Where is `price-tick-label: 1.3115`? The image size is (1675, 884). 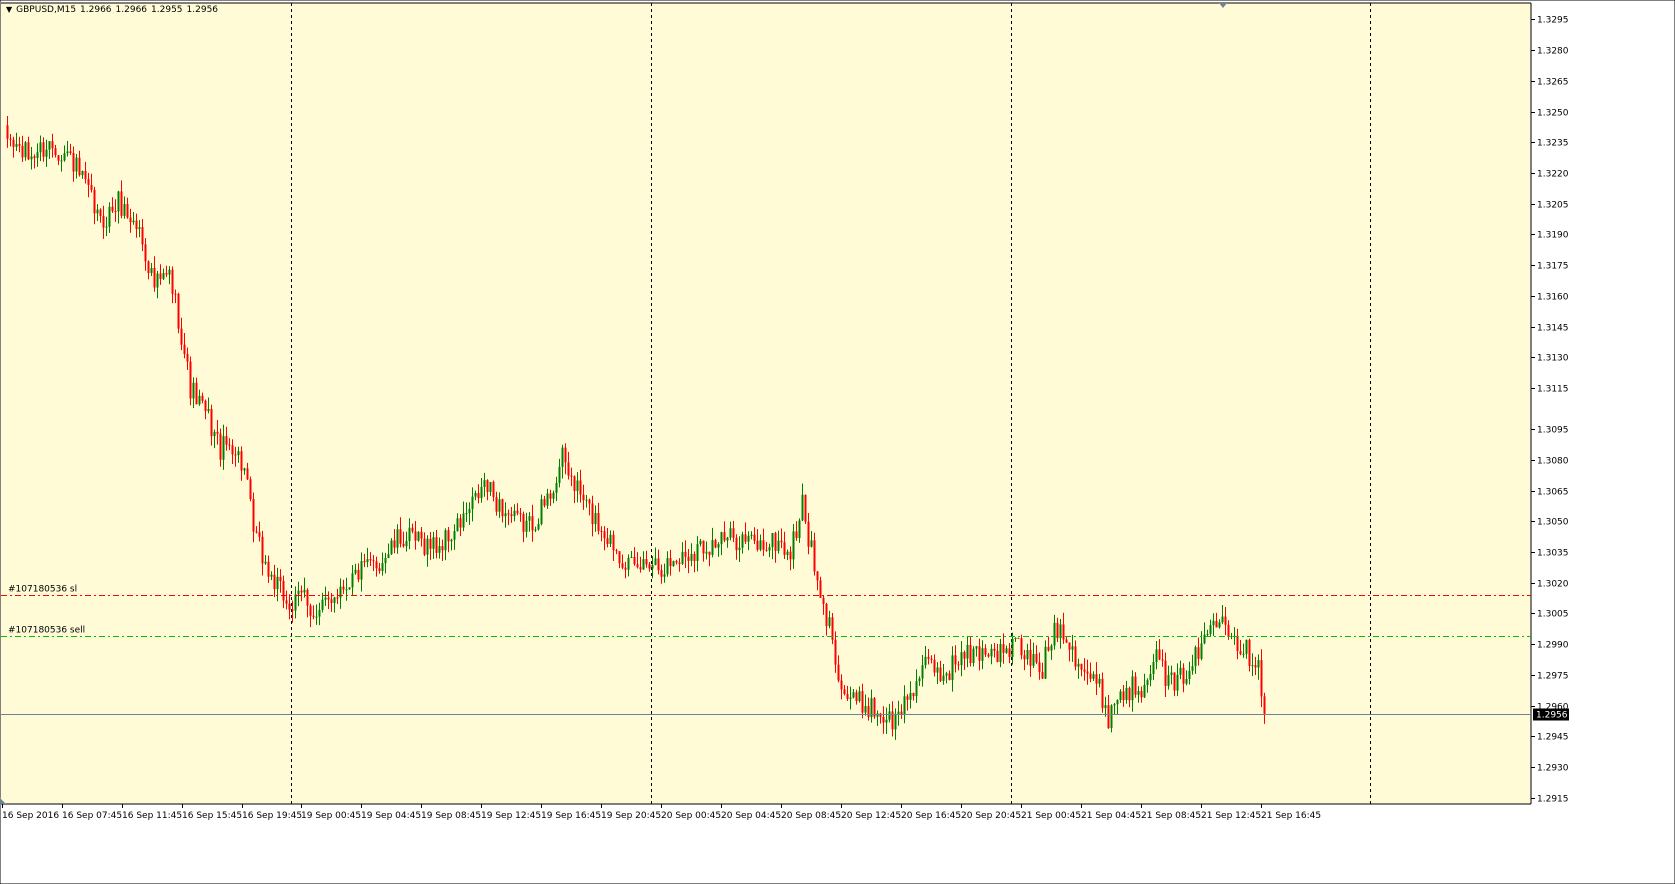 price-tick-label: 1.3115 is located at coordinates (1553, 390).